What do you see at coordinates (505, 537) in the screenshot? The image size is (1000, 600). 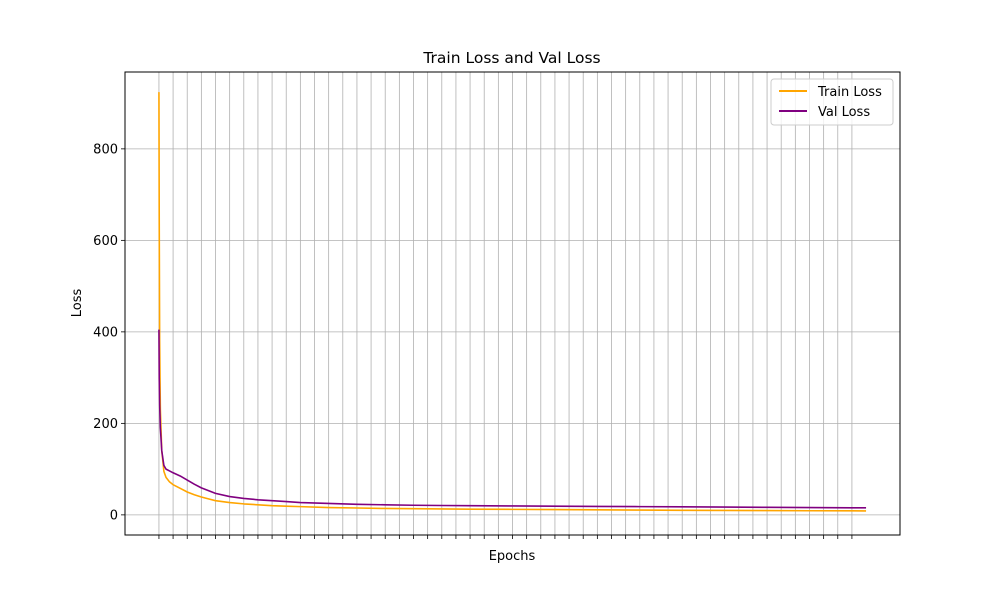 I see `x-ticks` at bounding box center [505, 537].